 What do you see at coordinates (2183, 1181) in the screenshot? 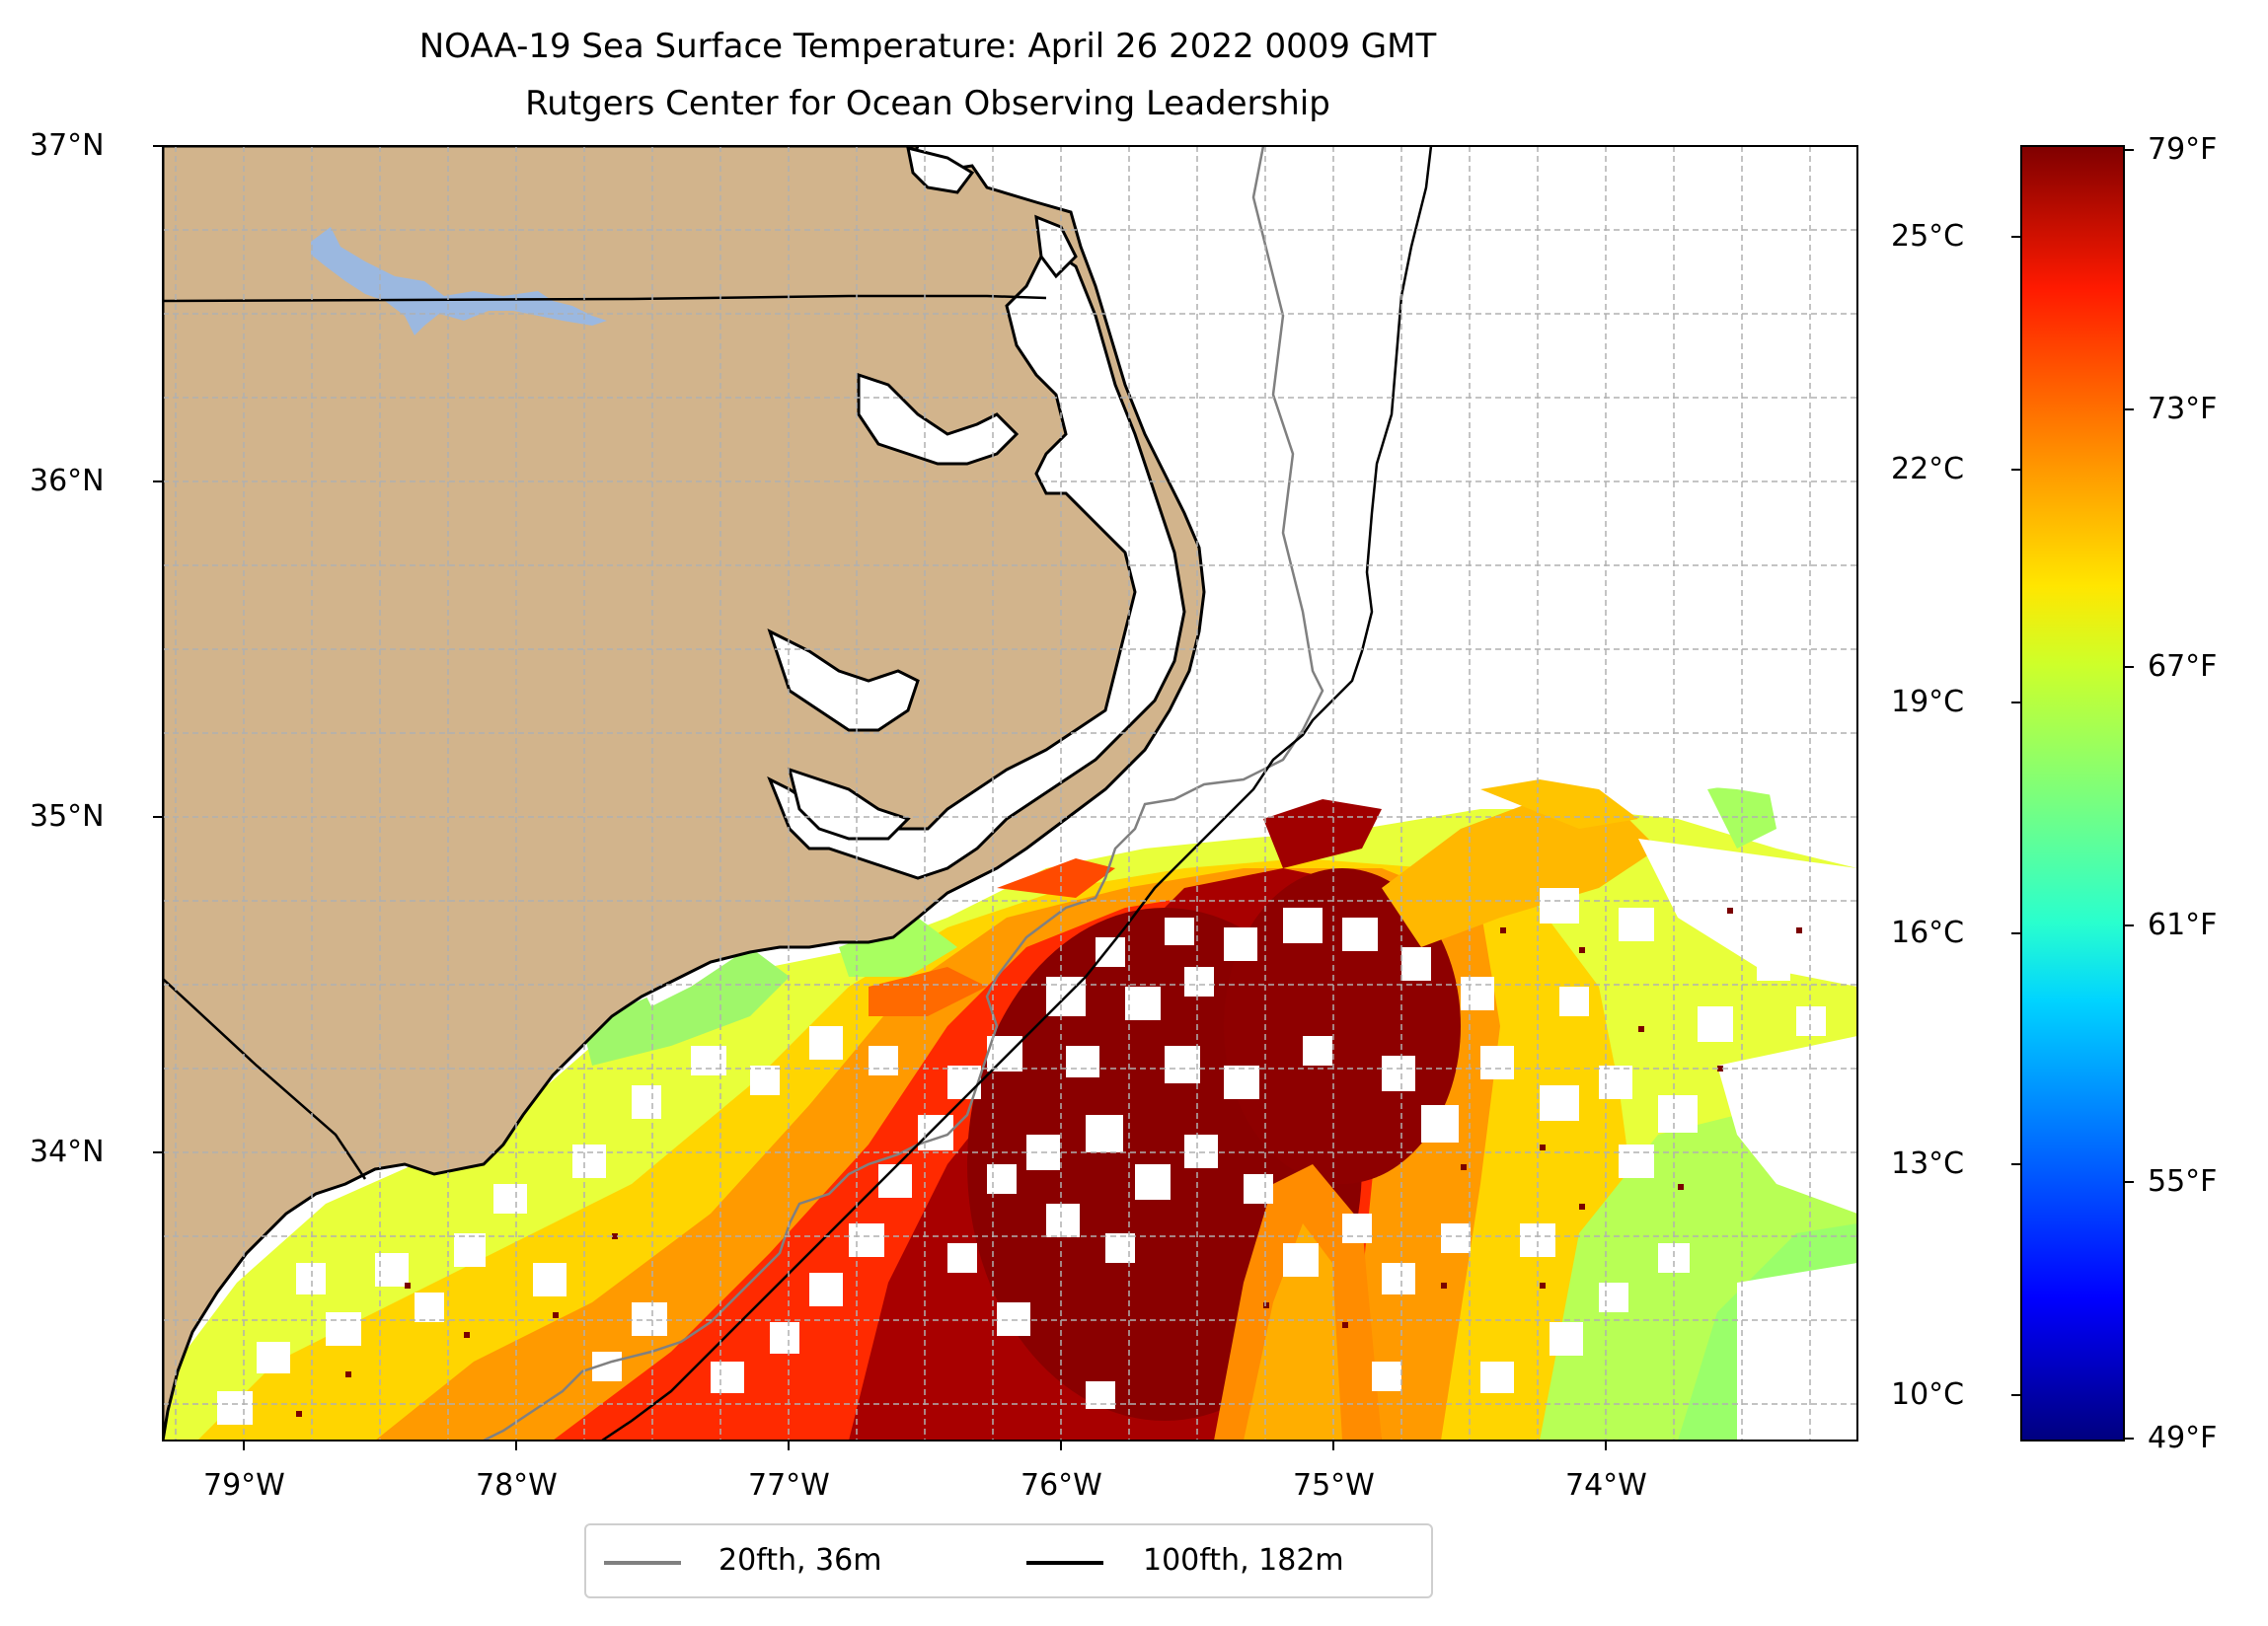
I see `colorbar-fahrenheit-55: 55°F` at bounding box center [2183, 1181].